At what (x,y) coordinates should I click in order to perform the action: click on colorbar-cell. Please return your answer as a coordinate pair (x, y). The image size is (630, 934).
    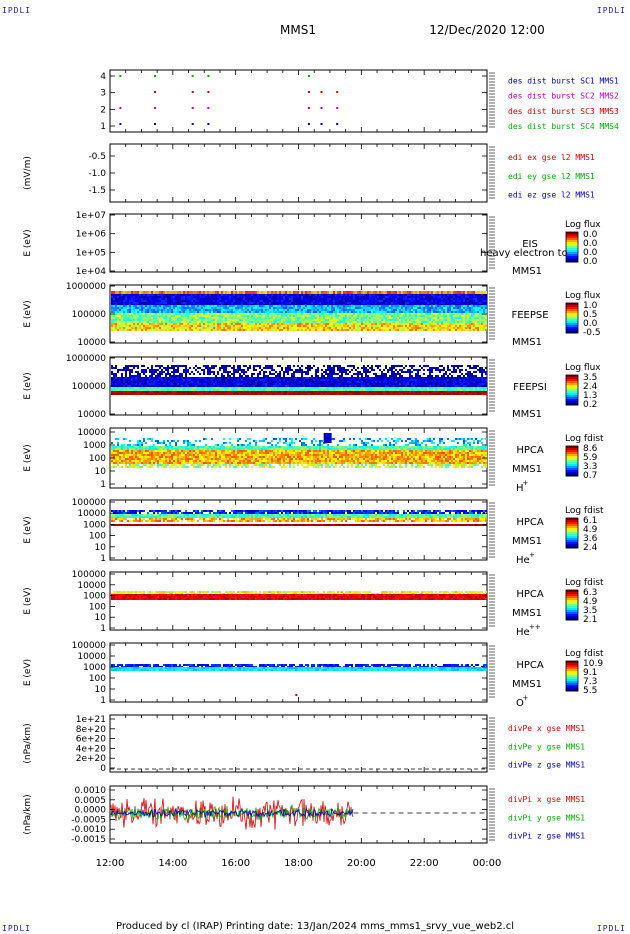
    Looking at the image, I should click on (572, 257).